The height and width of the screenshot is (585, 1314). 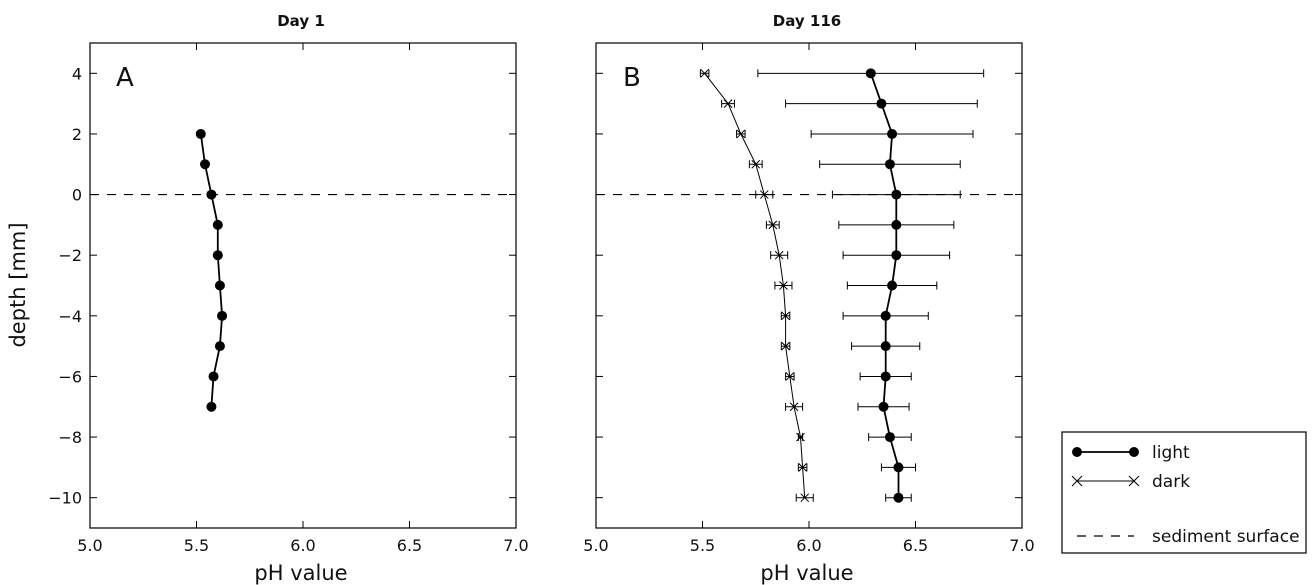 I want to click on panel-b-x-tick-label: 6.5, so click(x=915, y=545).